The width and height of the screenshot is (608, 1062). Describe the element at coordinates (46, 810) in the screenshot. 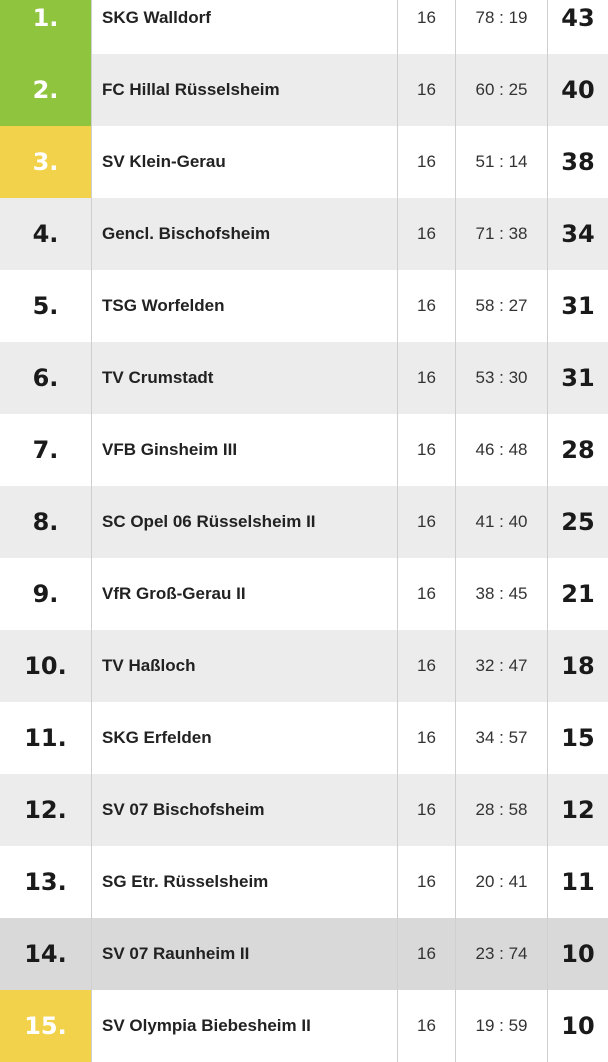

I see `rank-cell: 12.` at that location.